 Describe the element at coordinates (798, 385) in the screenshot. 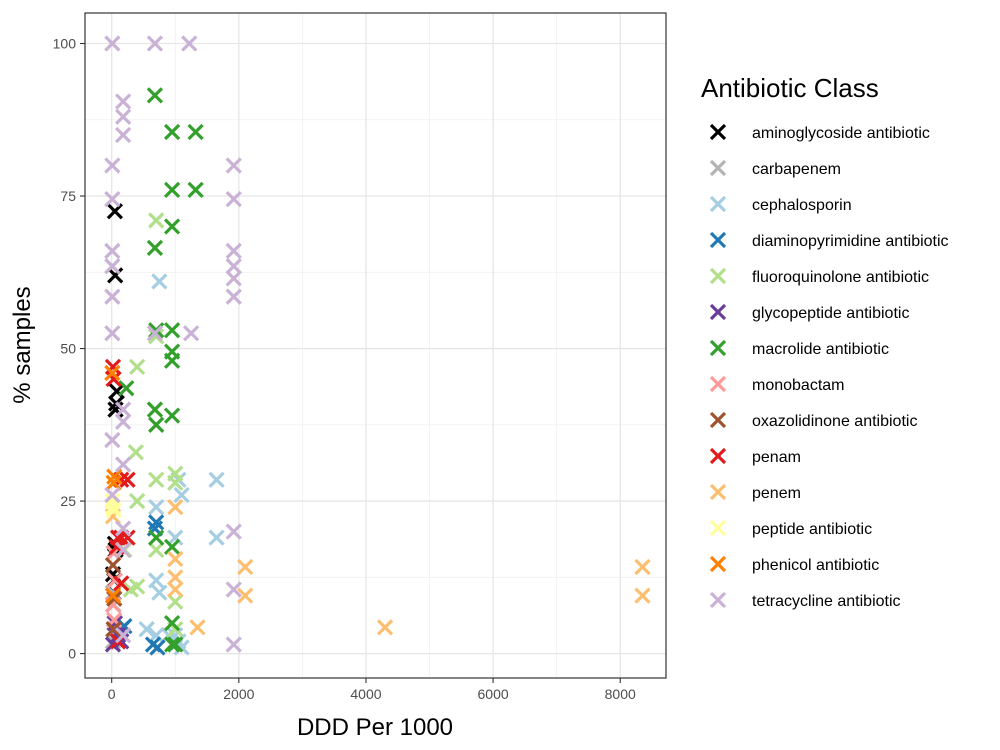

I see `legend-label: monobactam` at that location.